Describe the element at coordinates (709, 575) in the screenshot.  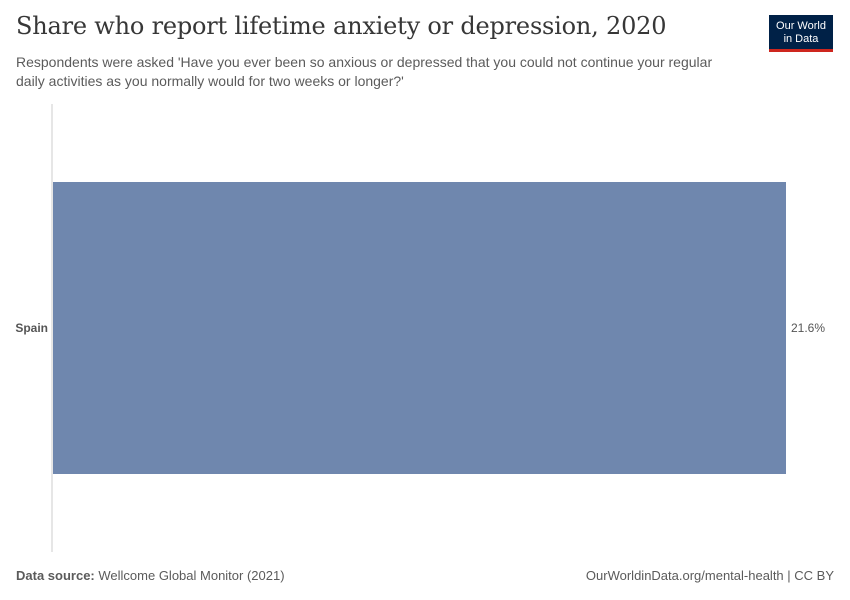
I see `footer-link: OurWorldinData.org/mental-health | CC BY` at that location.